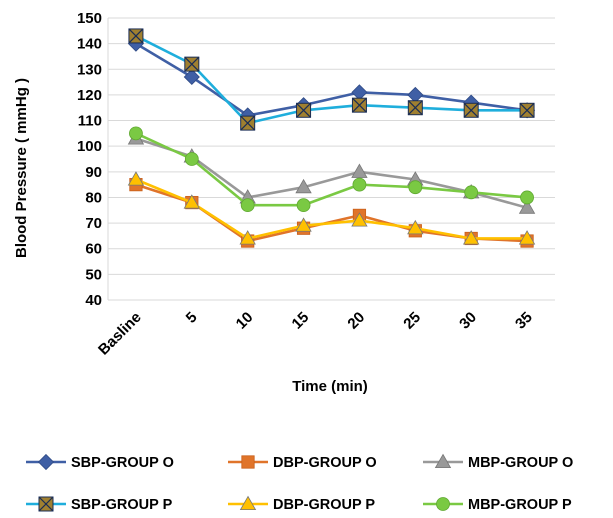  I want to click on legend-item-sbp-group-p: SBP-GROUP P, so click(99, 504).